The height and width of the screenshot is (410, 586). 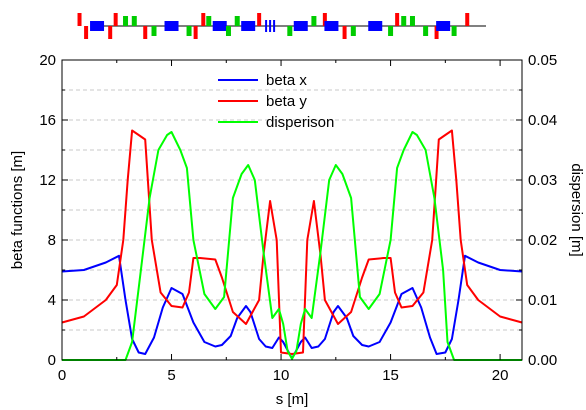 I want to click on y-right-tick-label: 0.03, so click(x=542, y=180).